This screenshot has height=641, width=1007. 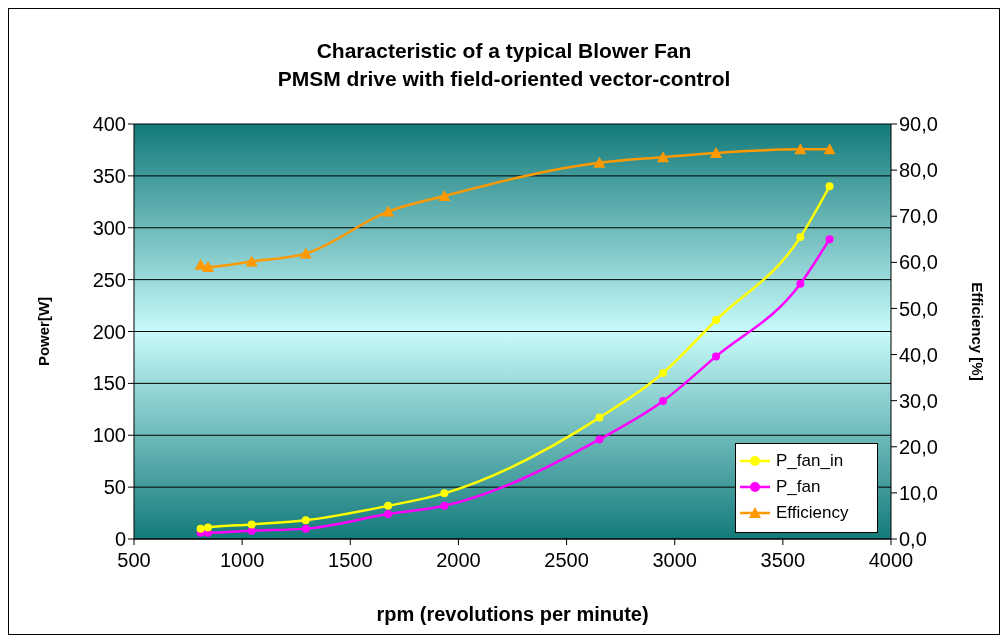 I want to click on legend-label: Efficiency, so click(x=812, y=513).